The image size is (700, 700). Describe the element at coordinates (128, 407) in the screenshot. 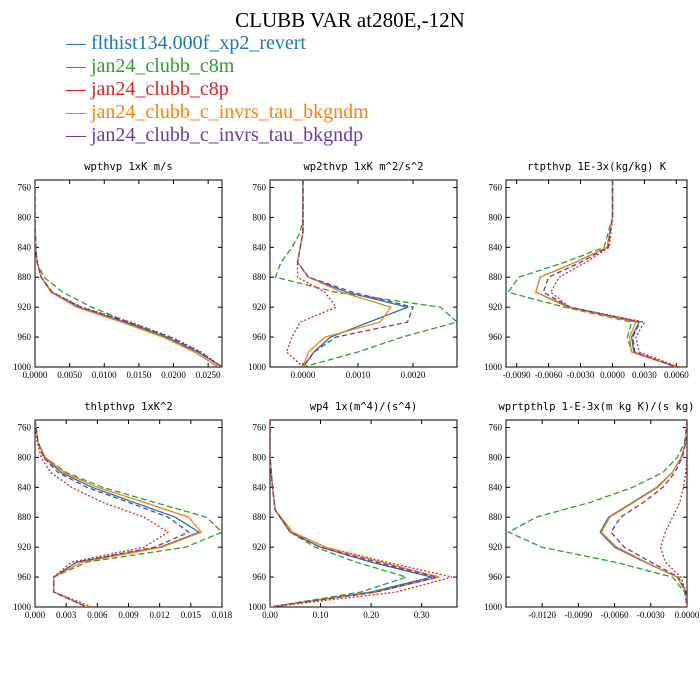

I see `panel-title: thlpthvp 1xK^2` at that location.